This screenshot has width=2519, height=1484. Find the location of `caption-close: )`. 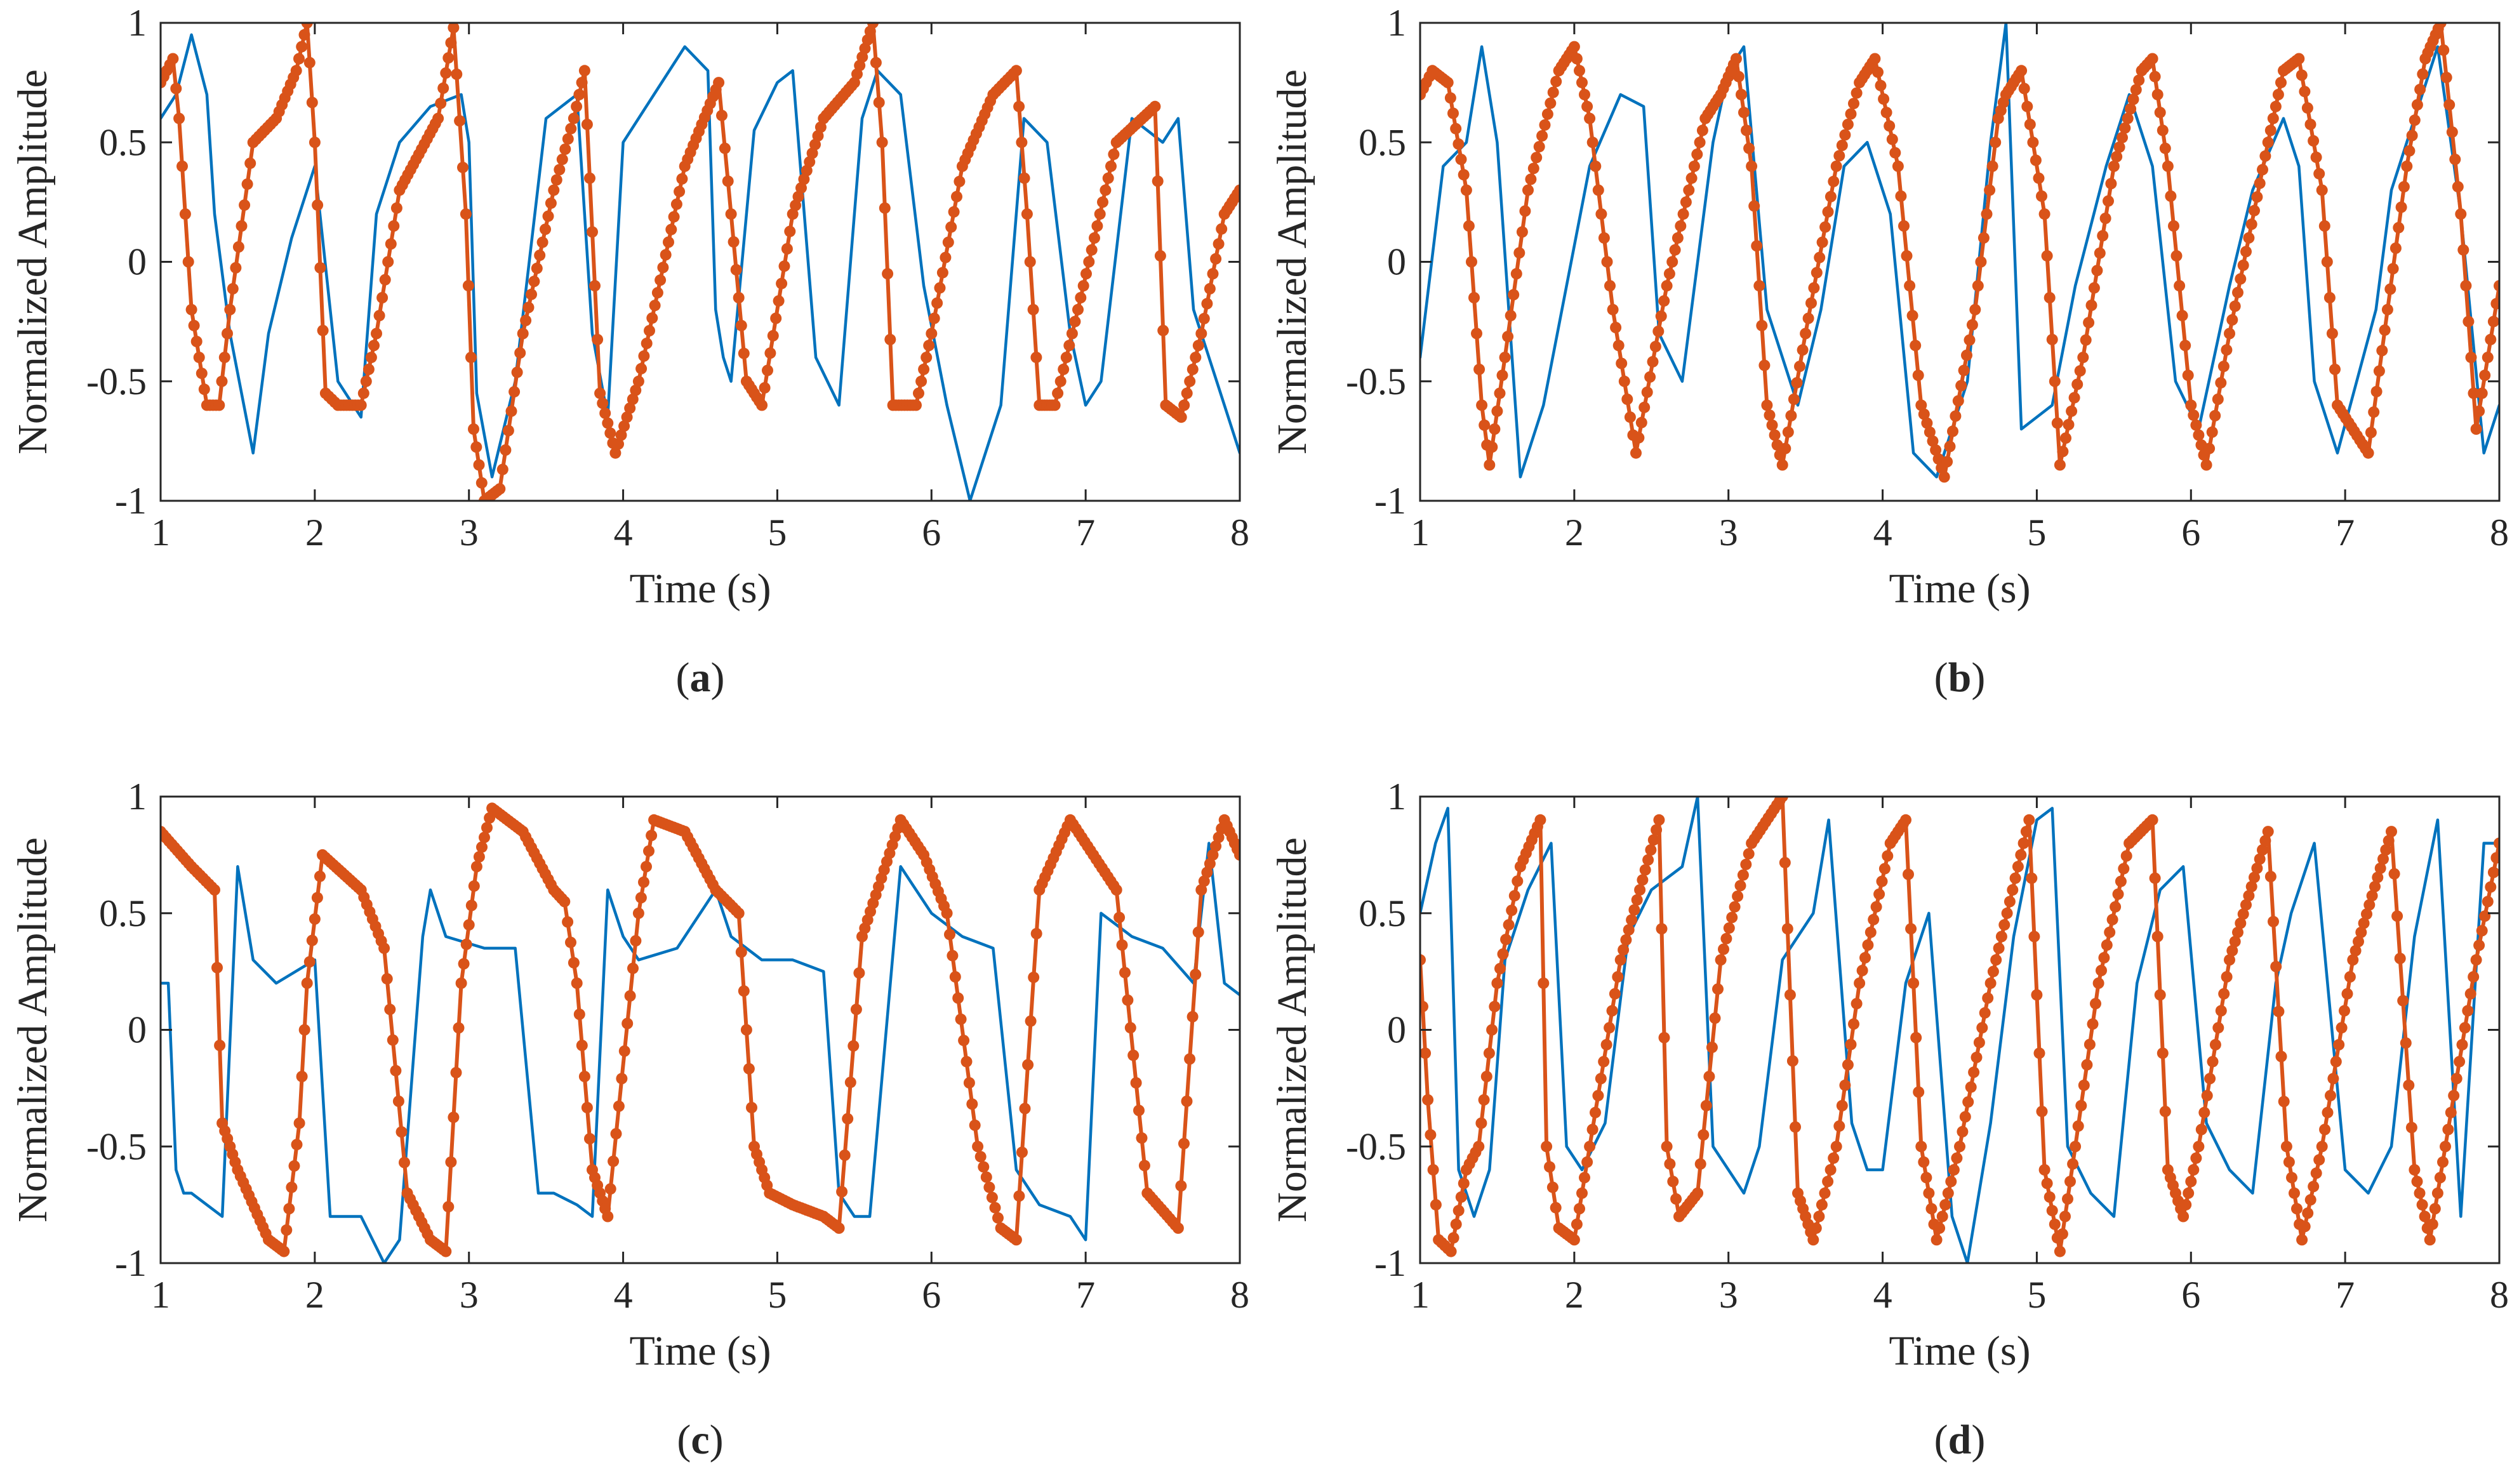

caption-close: ) is located at coordinates (1978, 677).